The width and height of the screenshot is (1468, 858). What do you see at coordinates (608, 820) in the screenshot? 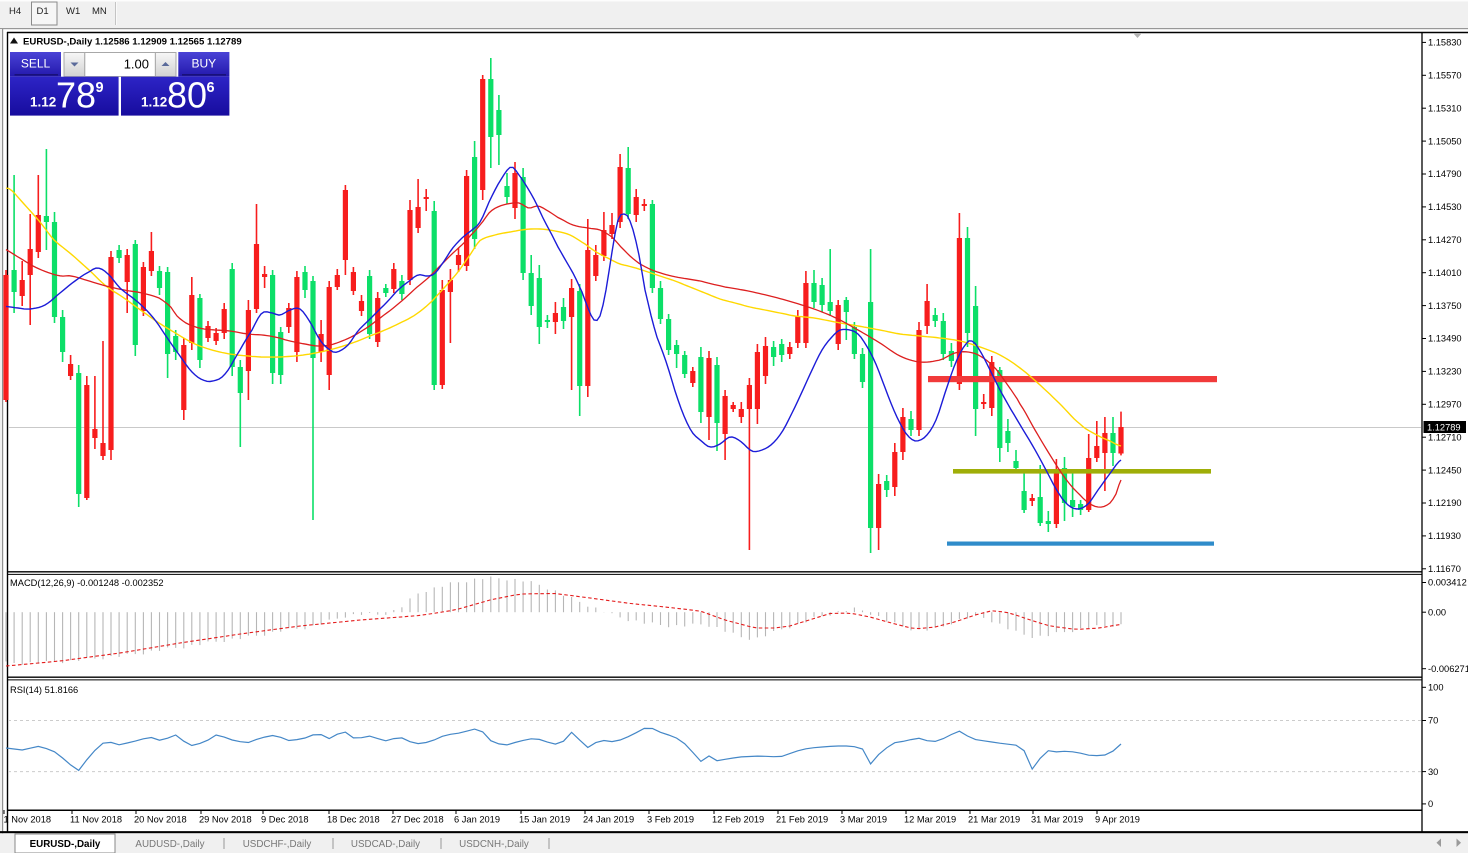
I see `svg-text: 24 Jan 2019` at bounding box center [608, 820].